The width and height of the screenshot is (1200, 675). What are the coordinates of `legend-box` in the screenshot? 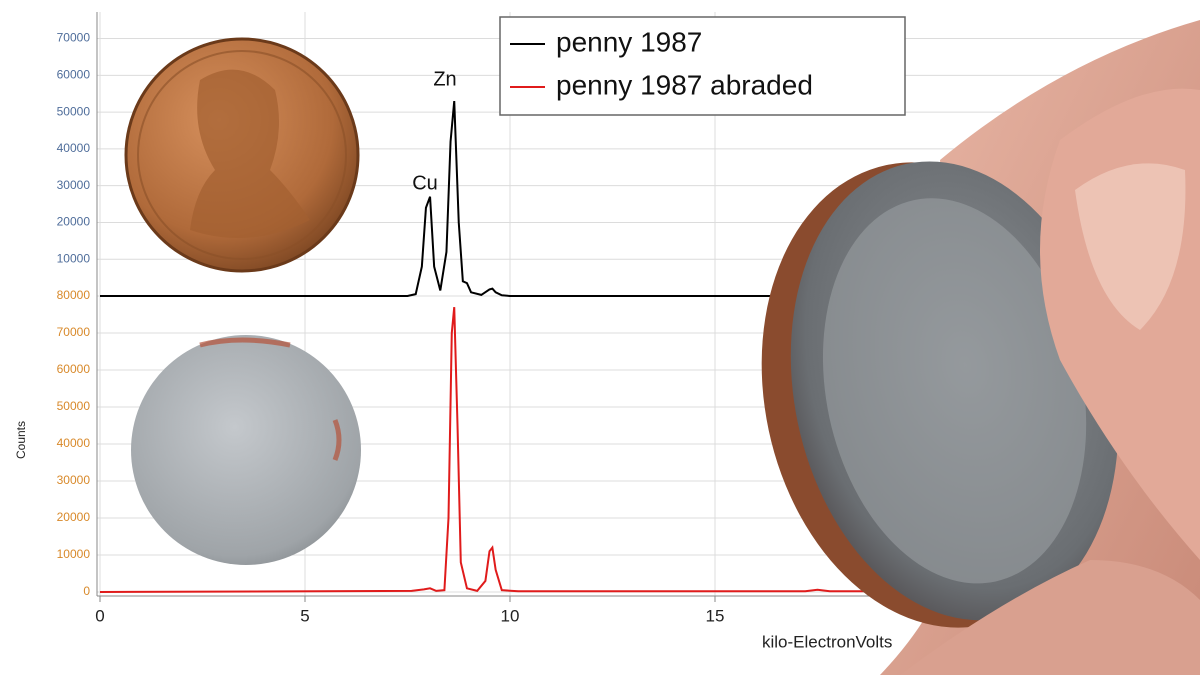 It's located at (702, 66).